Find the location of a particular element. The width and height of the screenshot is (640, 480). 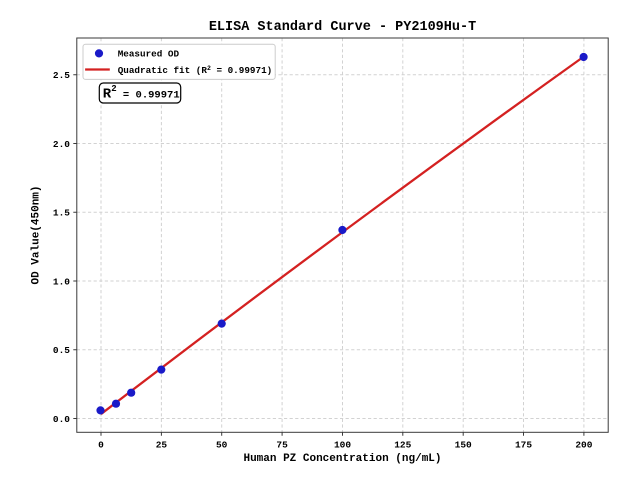

svg-text: 1.0 is located at coordinates (61, 281).